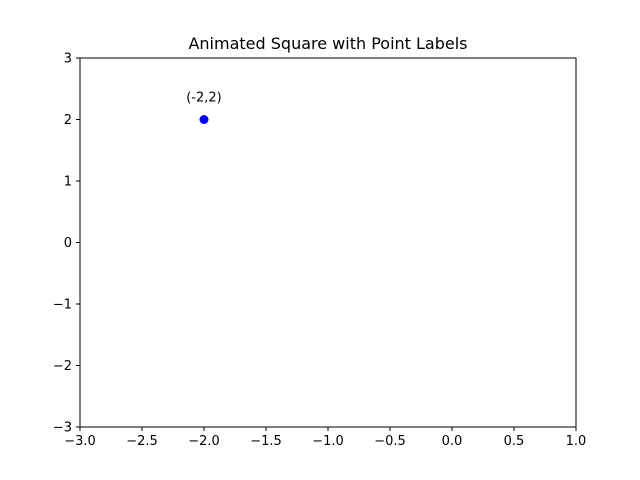  What do you see at coordinates (62, 366) in the screenshot?
I see `y-tick-label: −2` at bounding box center [62, 366].